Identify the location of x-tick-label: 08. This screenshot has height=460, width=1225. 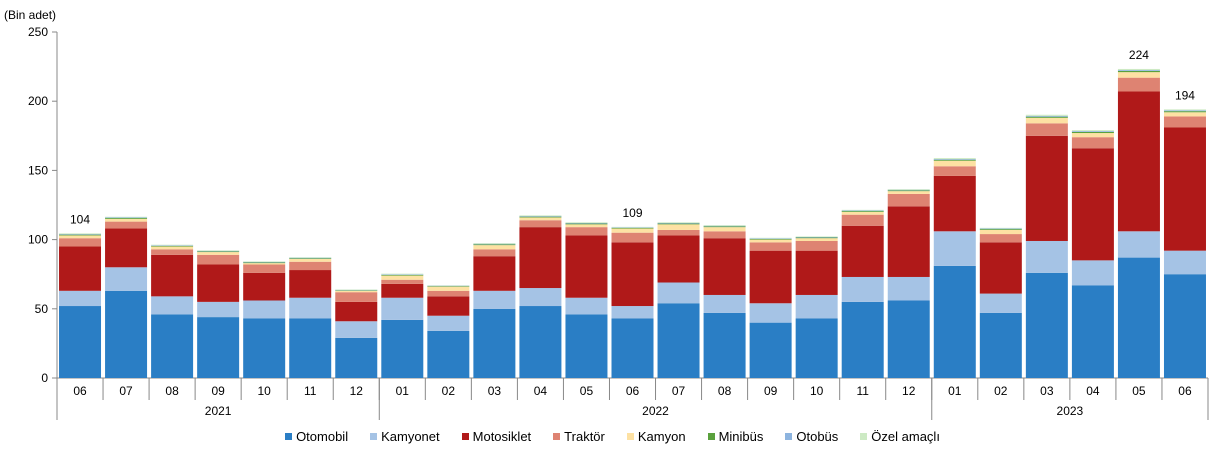
(725, 391).